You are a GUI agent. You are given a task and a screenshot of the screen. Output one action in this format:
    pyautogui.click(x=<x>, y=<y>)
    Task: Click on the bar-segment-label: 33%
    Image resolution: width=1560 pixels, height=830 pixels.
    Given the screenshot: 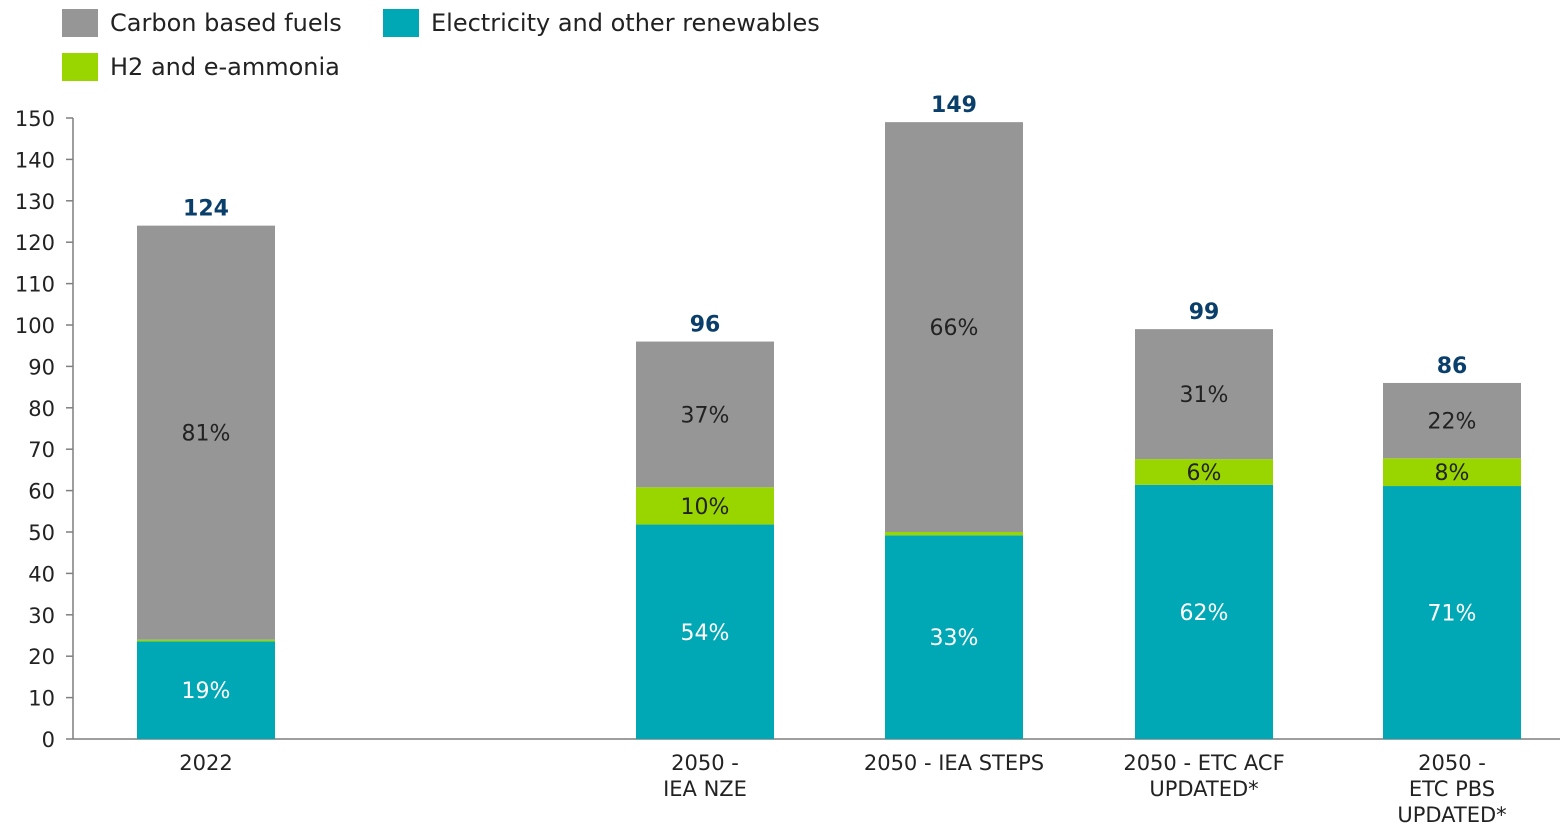 What is the action you would take?
    pyautogui.click(x=954, y=638)
    